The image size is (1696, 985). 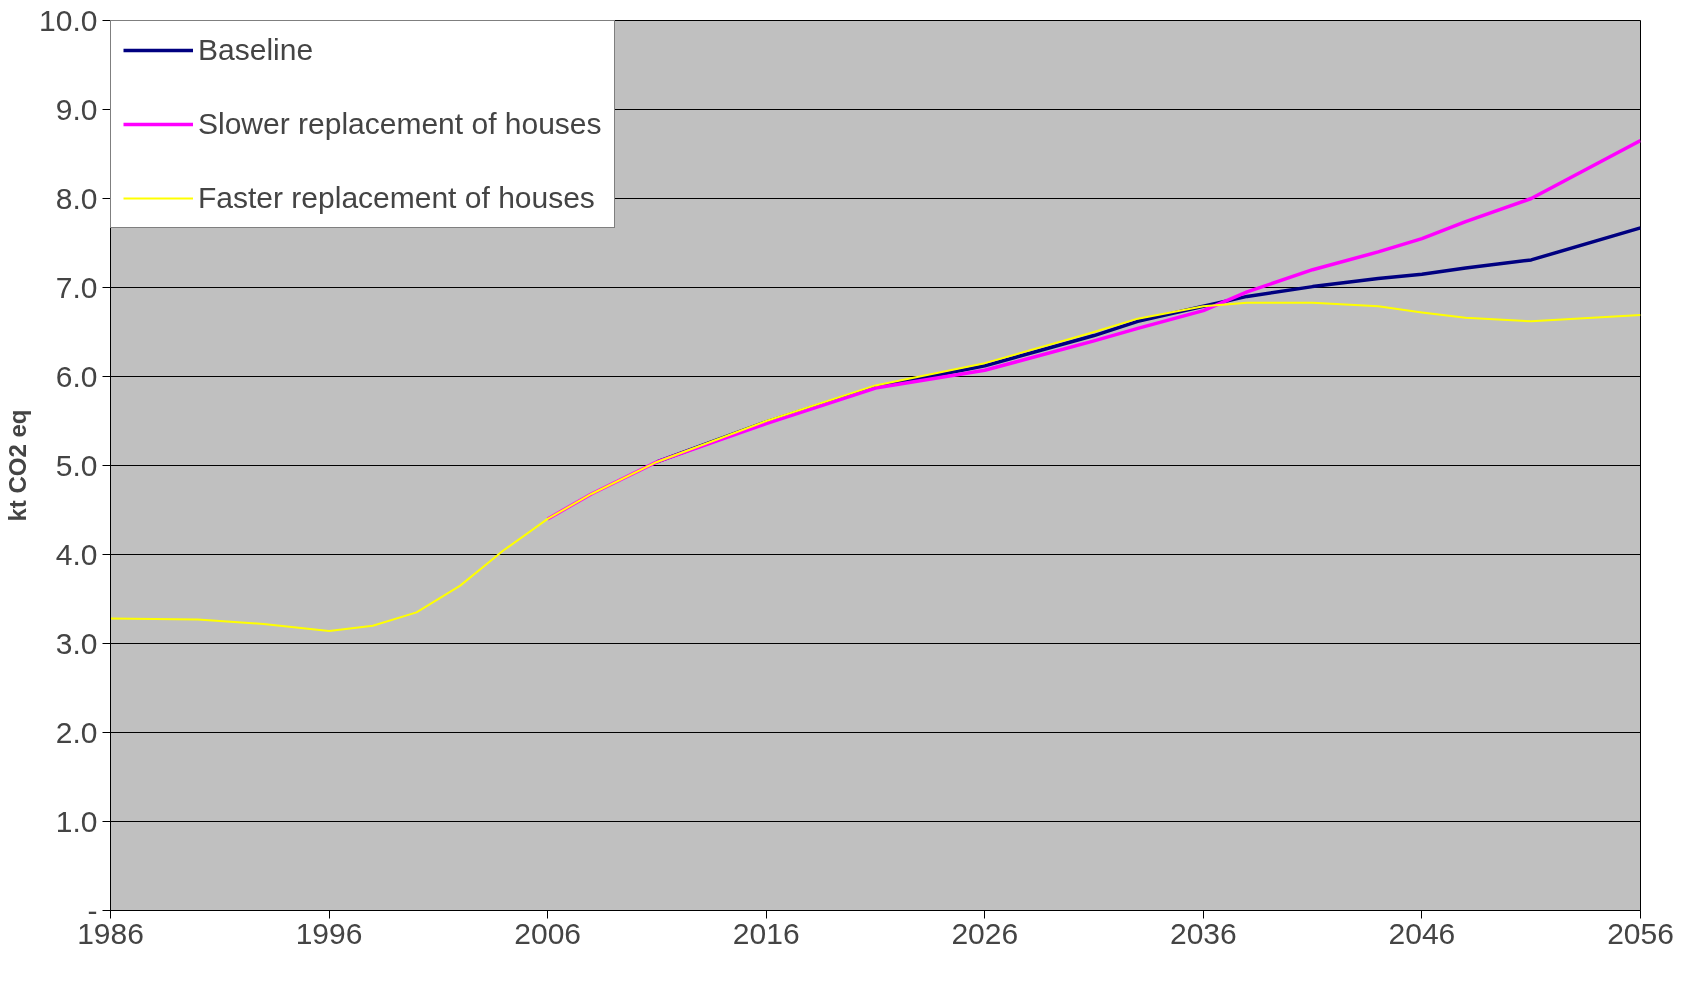 I want to click on legend-label: Baseline, so click(x=256, y=50).